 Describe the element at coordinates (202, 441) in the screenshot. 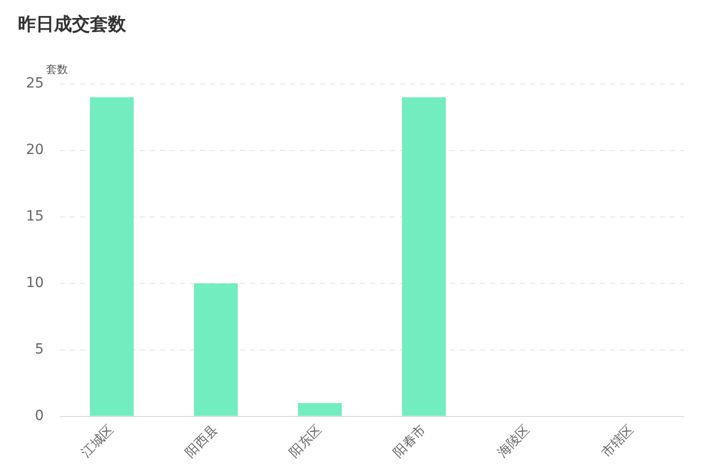

I see `x-tick-label: 阳西县` at that location.